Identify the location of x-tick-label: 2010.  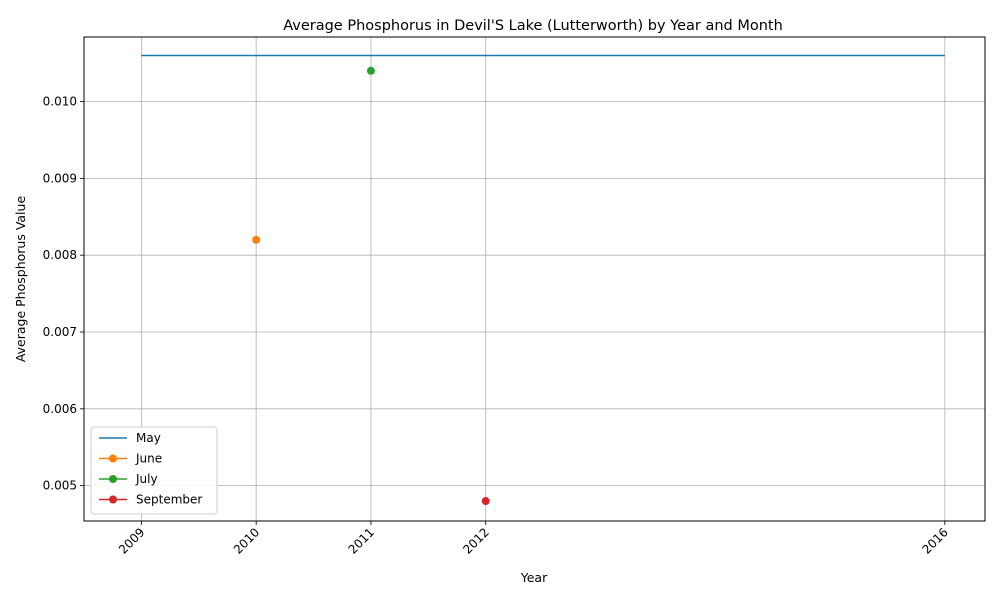
(246, 540).